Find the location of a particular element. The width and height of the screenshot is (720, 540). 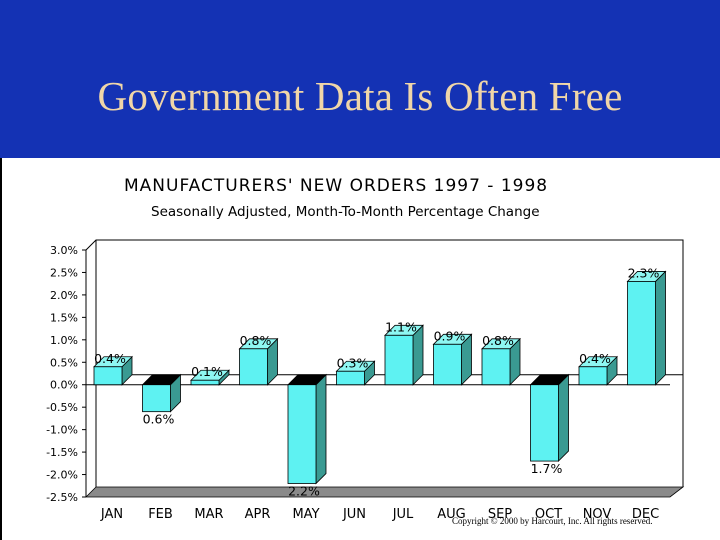

data-label: 2.3% is located at coordinates (644, 272).